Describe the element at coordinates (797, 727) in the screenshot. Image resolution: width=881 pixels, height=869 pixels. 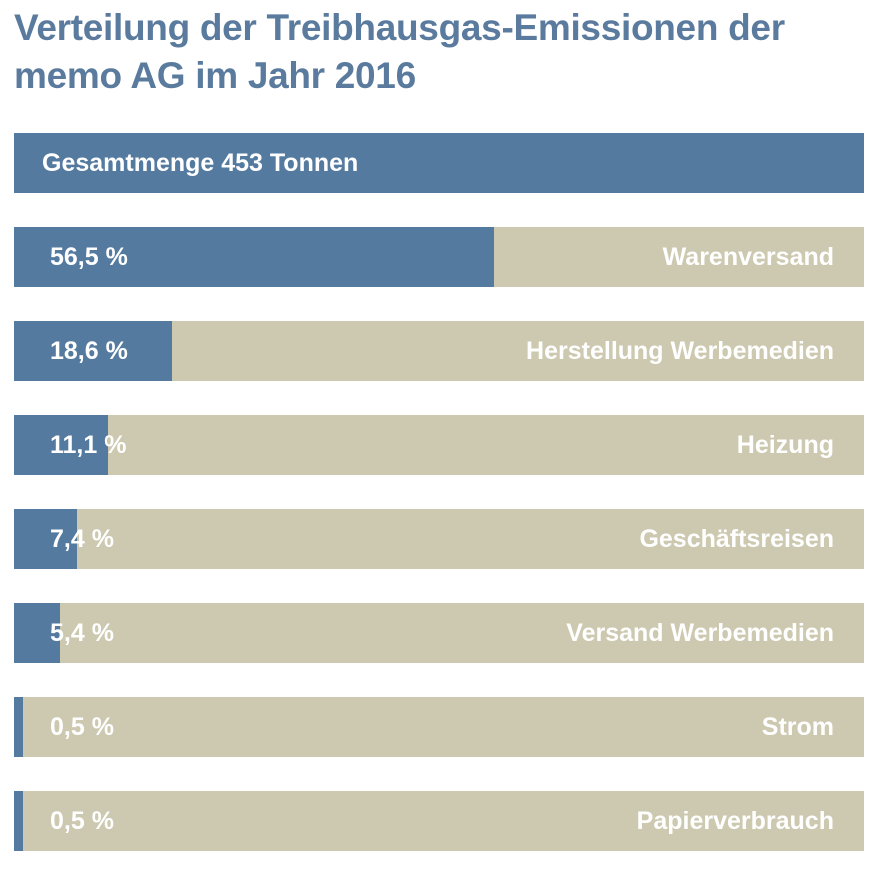
I see `bar-category-label: Strom` at that location.